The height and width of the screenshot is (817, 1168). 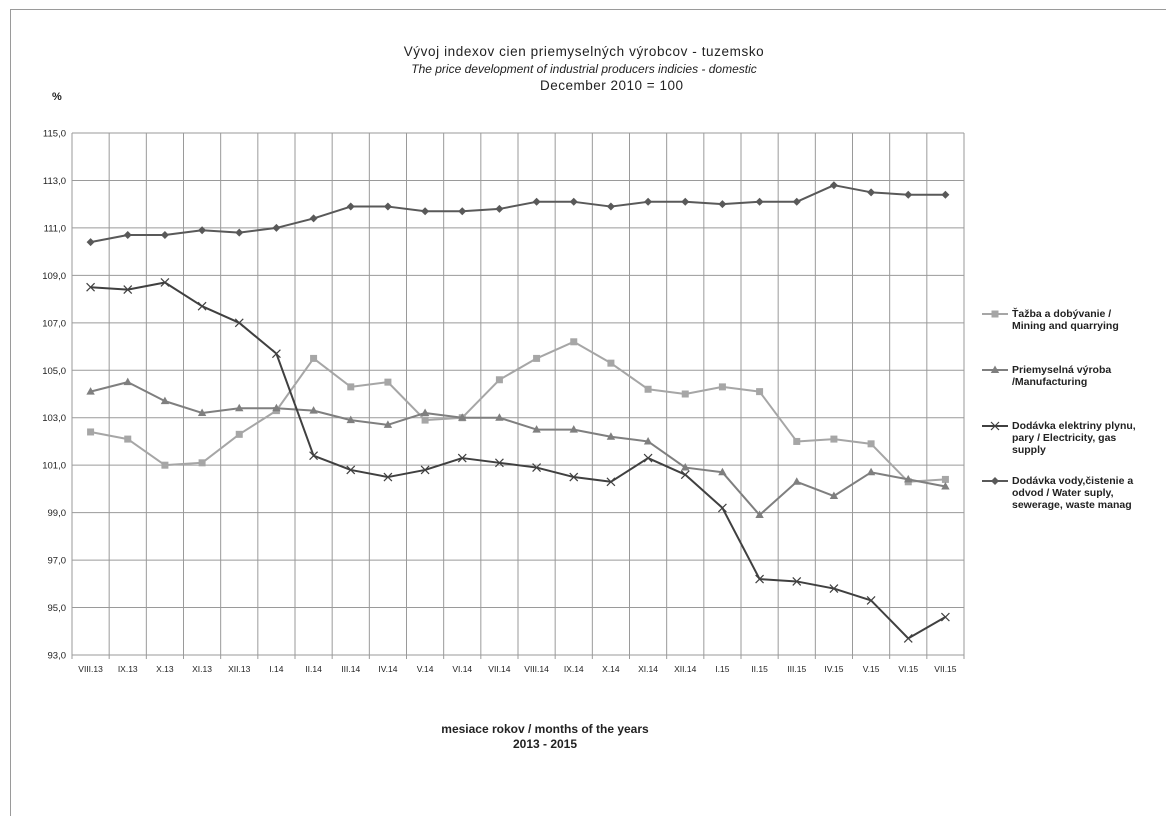 I want to click on legend-label-line: Ťažba a dobývanie /, so click(x=1062, y=314).